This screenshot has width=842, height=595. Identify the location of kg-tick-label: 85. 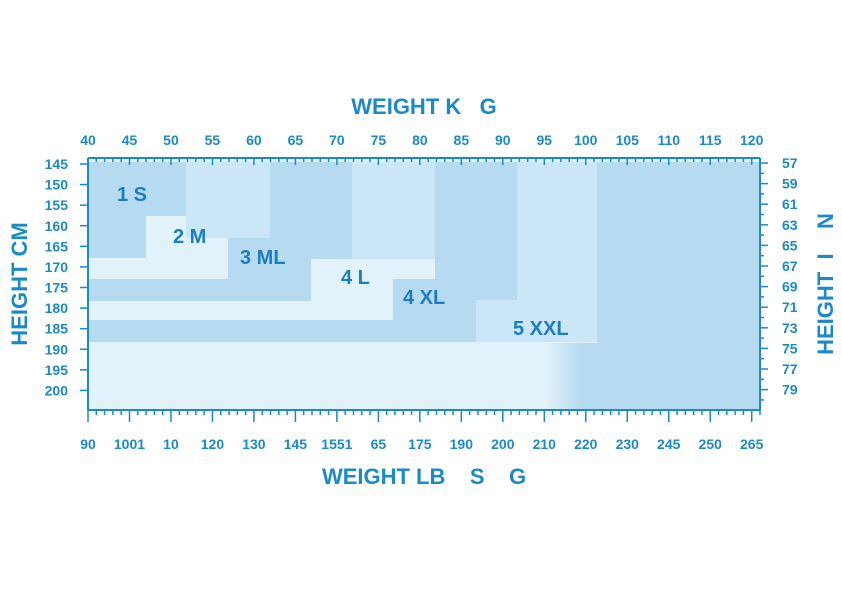
(462, 140).